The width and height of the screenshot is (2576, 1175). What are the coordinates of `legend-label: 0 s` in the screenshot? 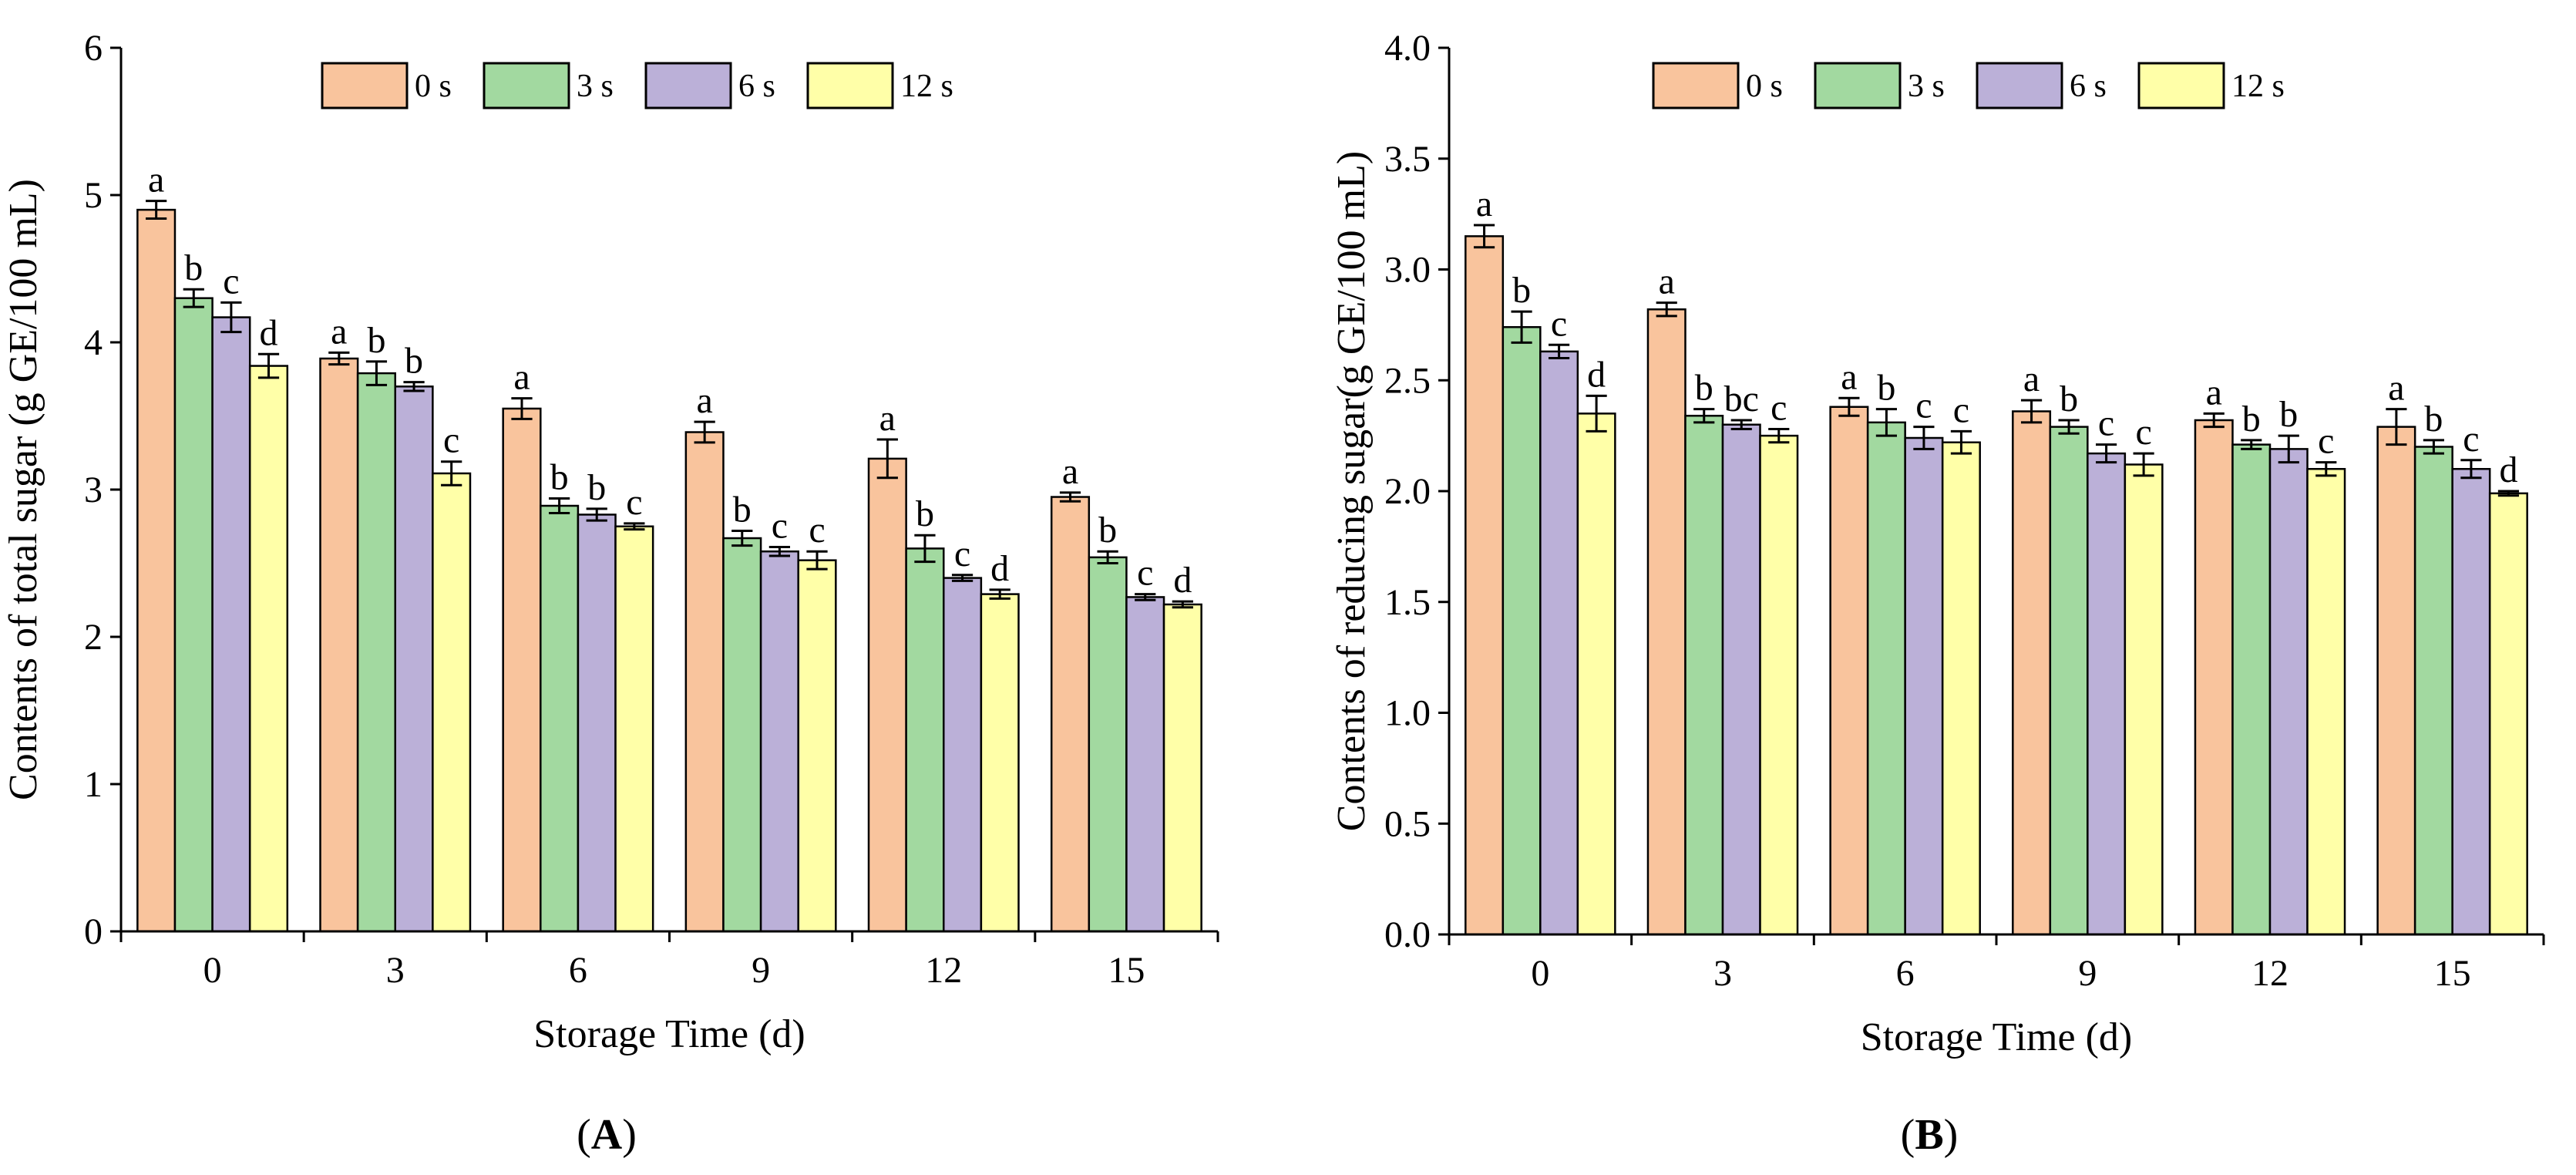 It's located at (1764, 86).